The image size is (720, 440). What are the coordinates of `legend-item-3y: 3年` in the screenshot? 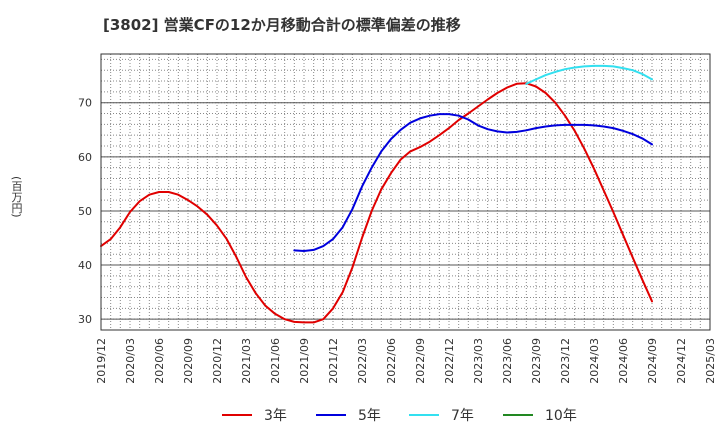 It's located at (254, 415).